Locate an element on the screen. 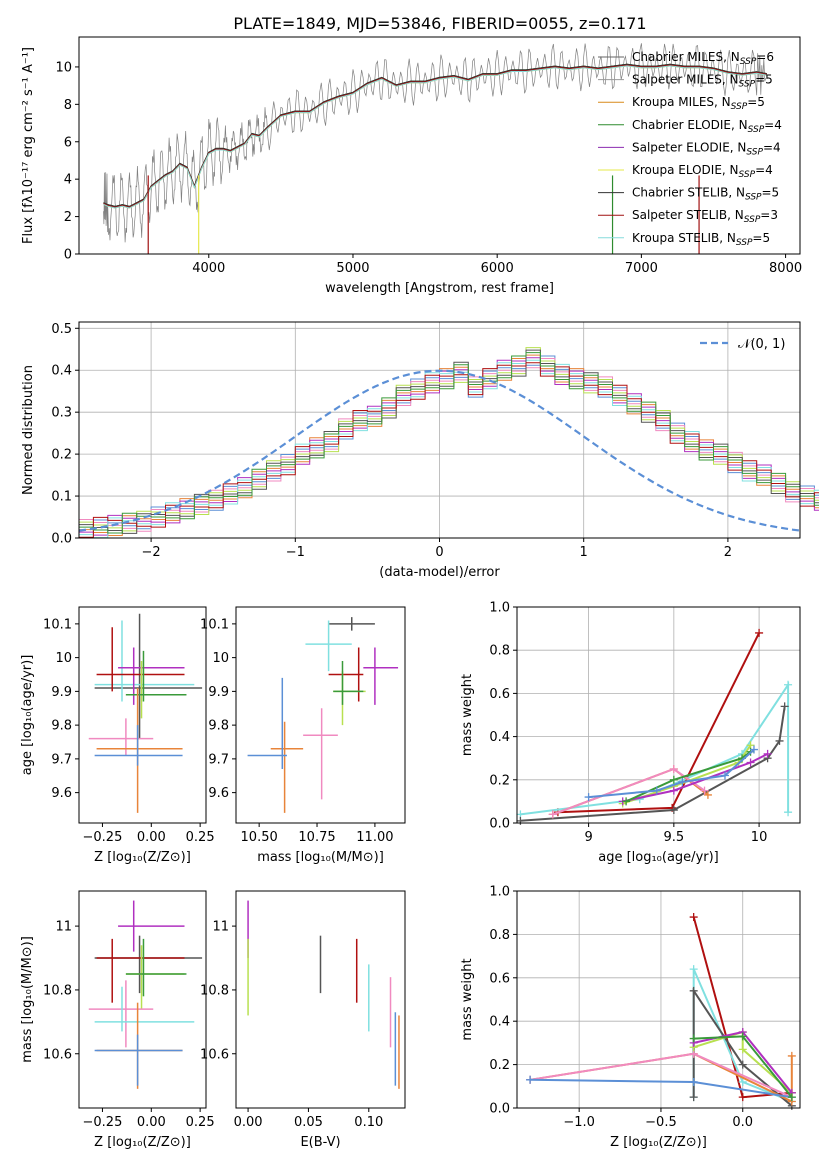 The width and height of the screenshot is (819, 1170). x-axis-label: age [log₁₀(age/yr)] is located at coordinates (658, 857).